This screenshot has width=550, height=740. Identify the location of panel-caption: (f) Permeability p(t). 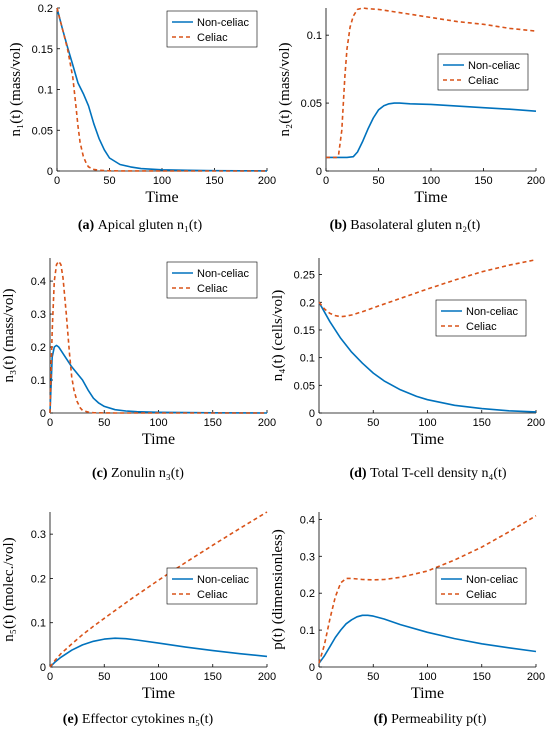
(430, 719).